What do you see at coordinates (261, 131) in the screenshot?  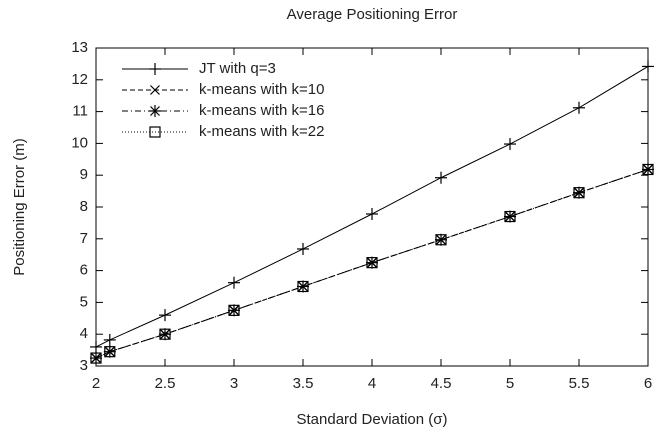 I see `legend-label: k-means with k=22` at bounding box center [261, 131].